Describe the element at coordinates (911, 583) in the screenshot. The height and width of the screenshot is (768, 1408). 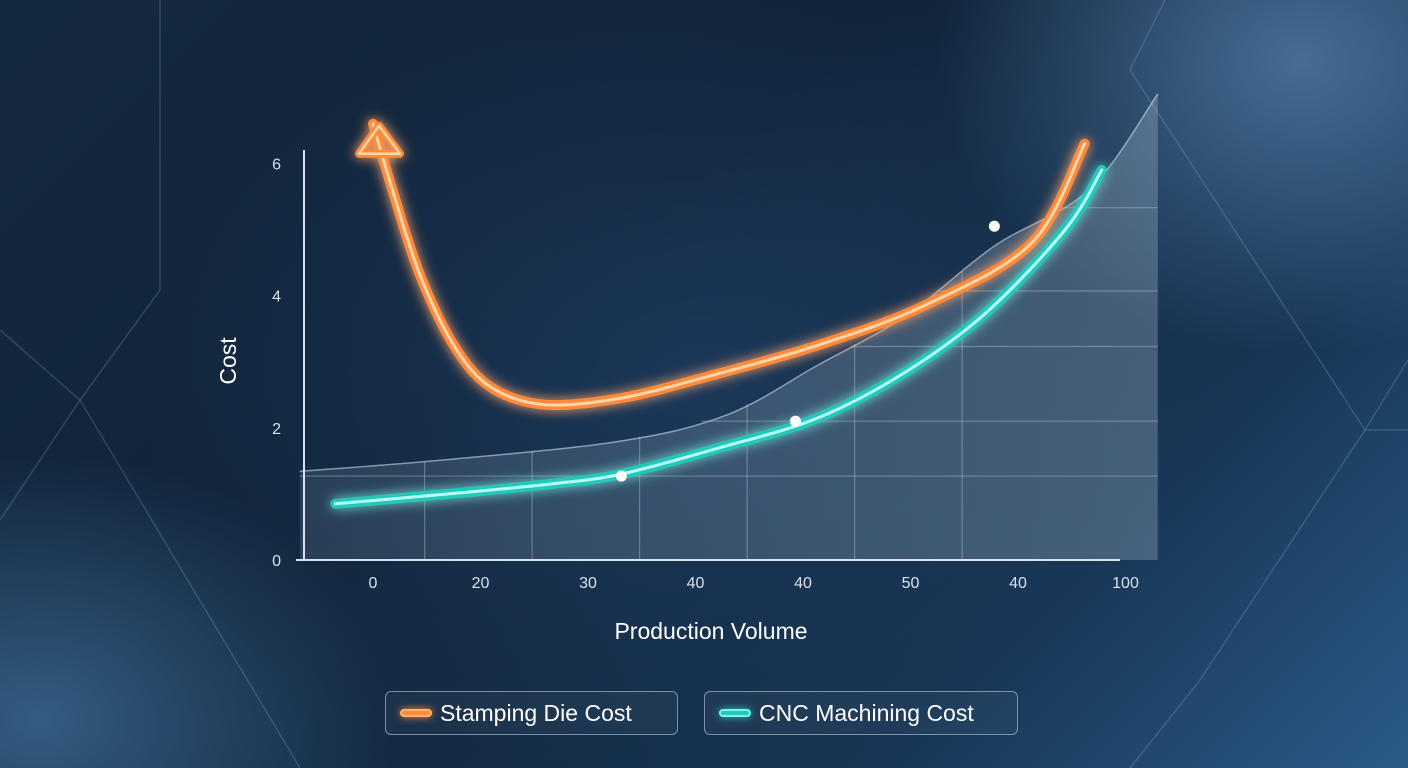
I see `x-tick-label-5: 50` at that location.